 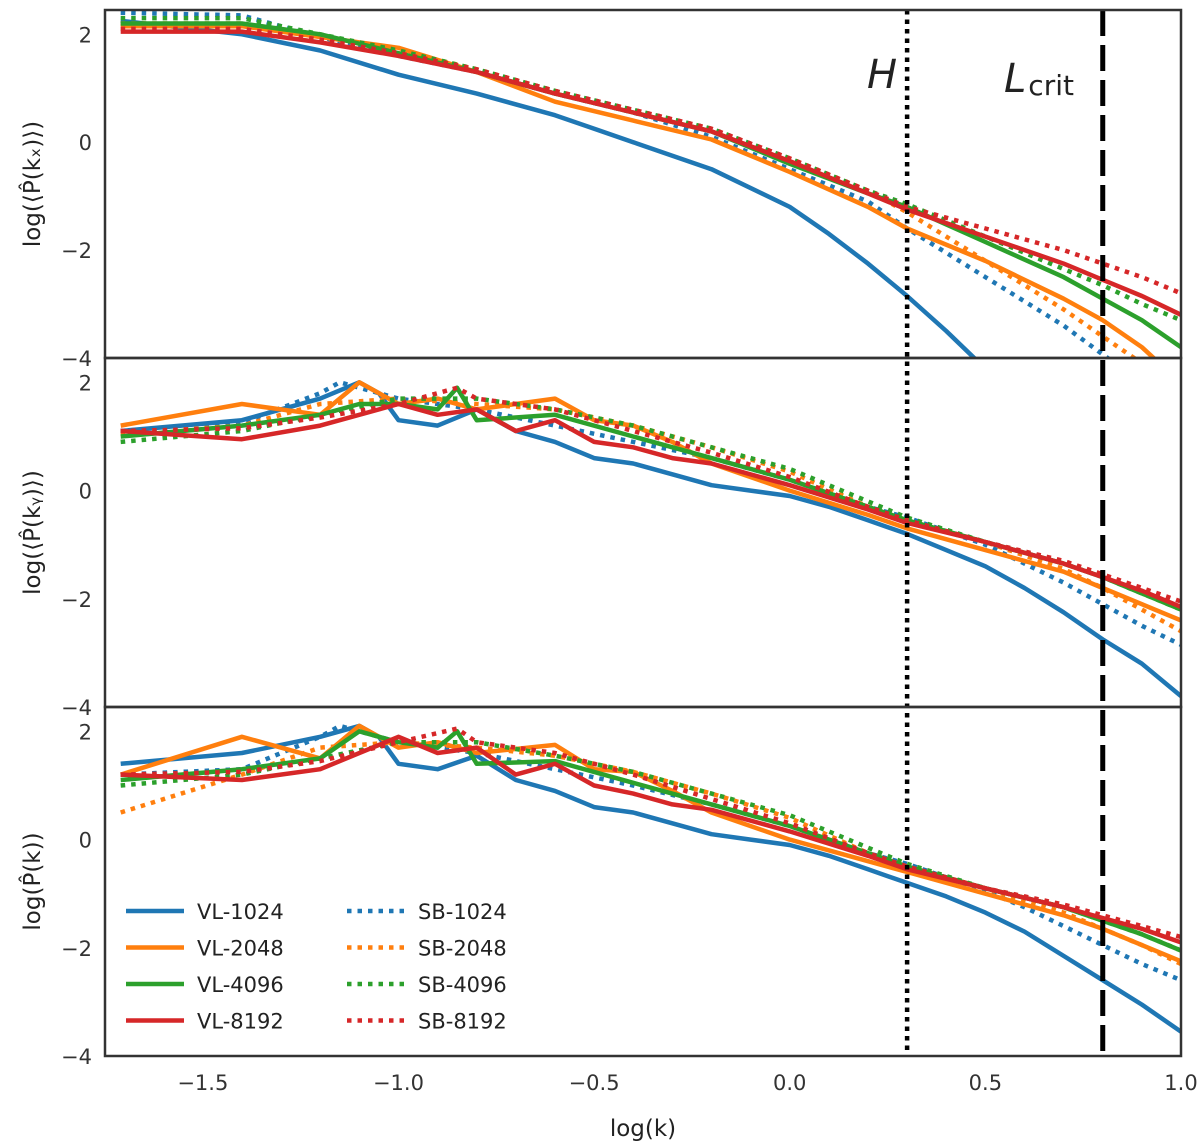 What do you see at coordinates (462, 985) in the screenshot?
I see `legend-label-sb-4096: SB-4096` at bounding box center [462, 985].